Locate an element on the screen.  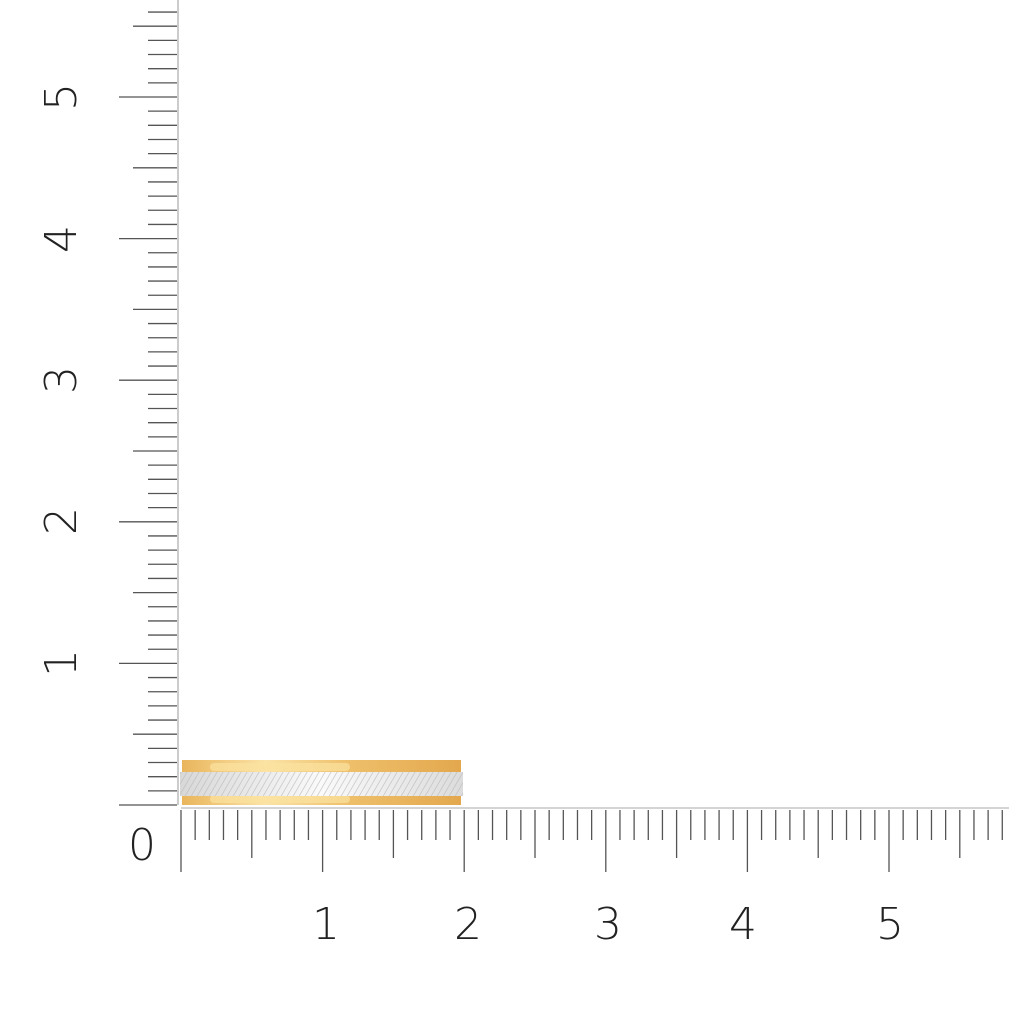
x-label-4: 4 is located at coordinates (743, 924).